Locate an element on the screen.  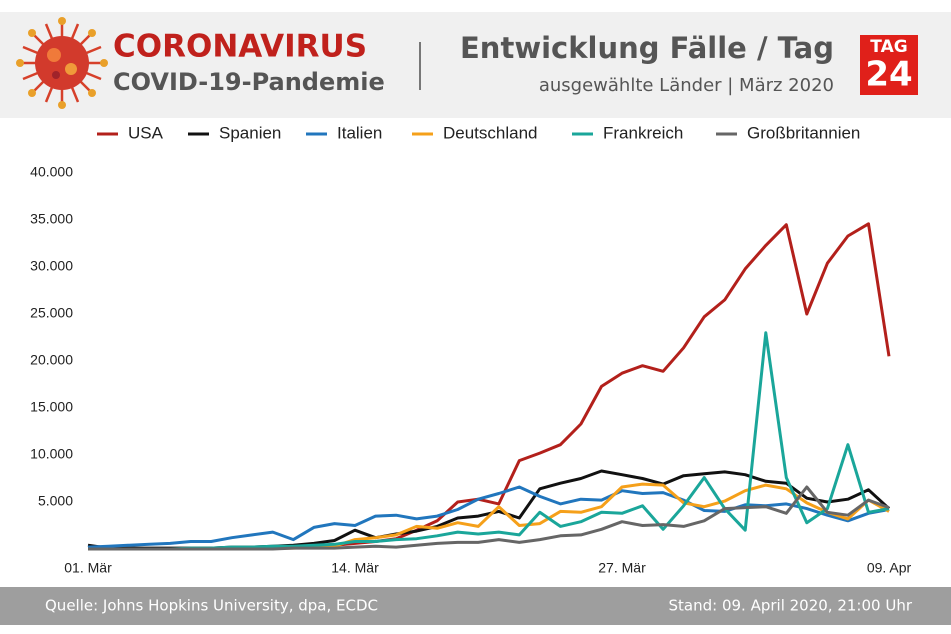
logo-bottom: 24 is located at coordinates (888, 75).